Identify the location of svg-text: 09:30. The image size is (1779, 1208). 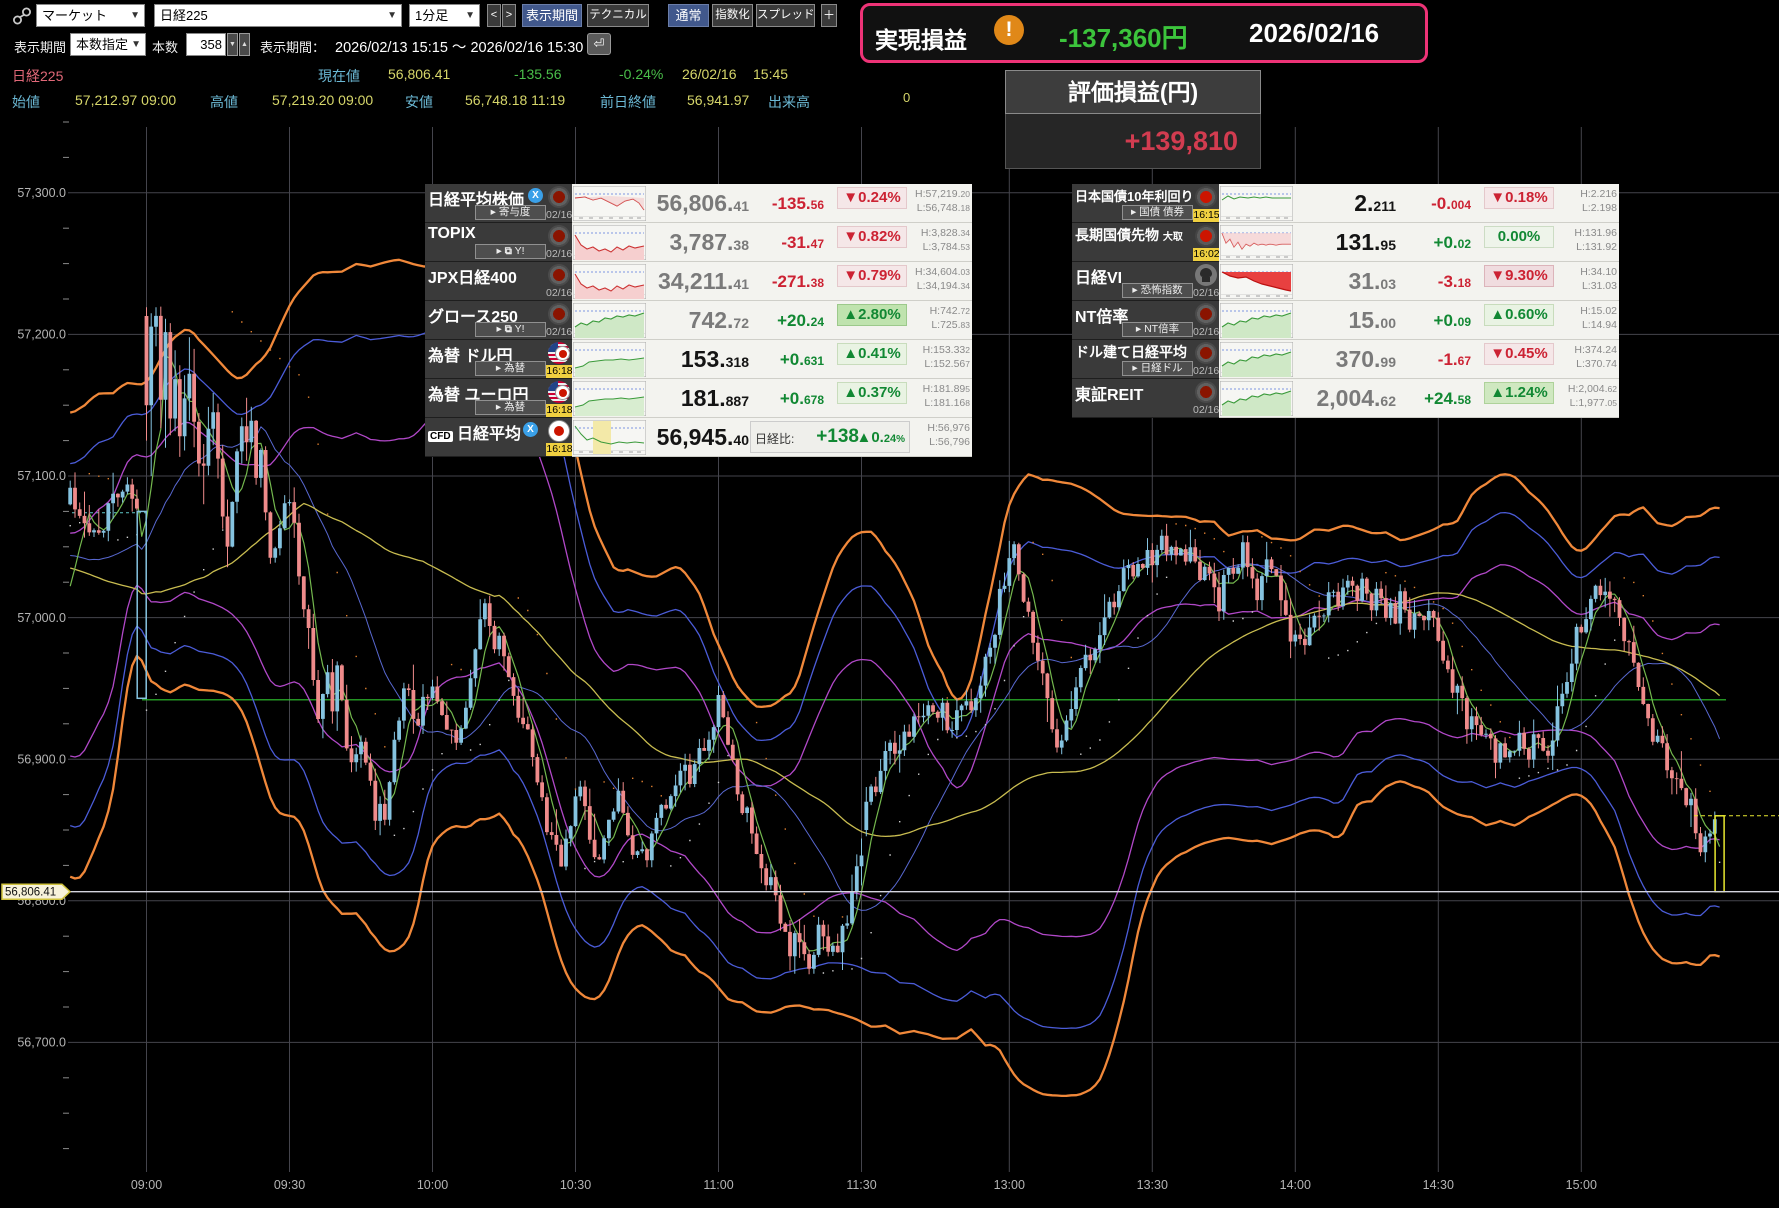
(289, 1185).